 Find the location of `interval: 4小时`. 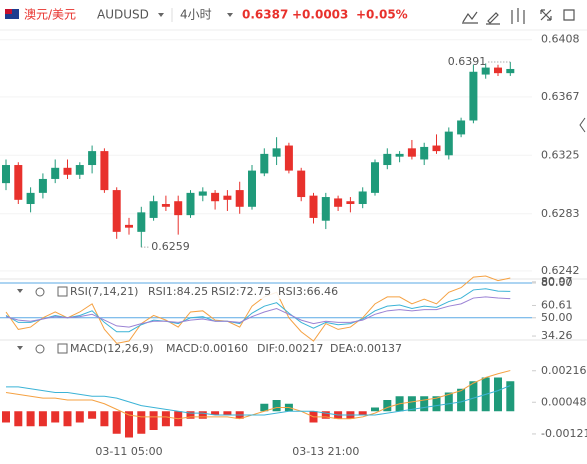

interval: 4小时 is located at coordinates (196, 15).